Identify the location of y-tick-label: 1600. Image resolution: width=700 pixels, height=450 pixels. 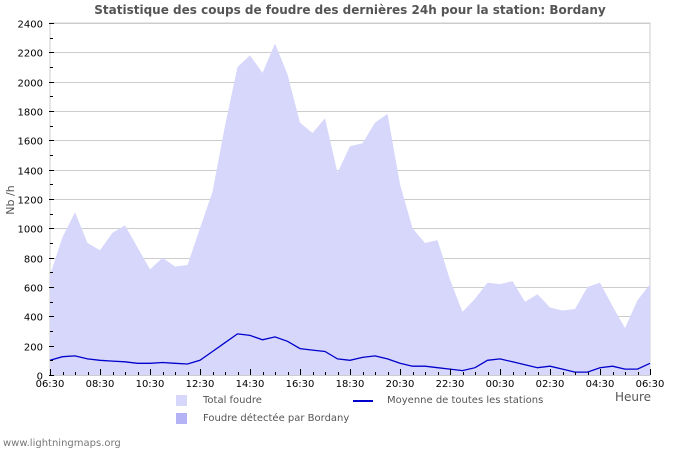
(30, 142).